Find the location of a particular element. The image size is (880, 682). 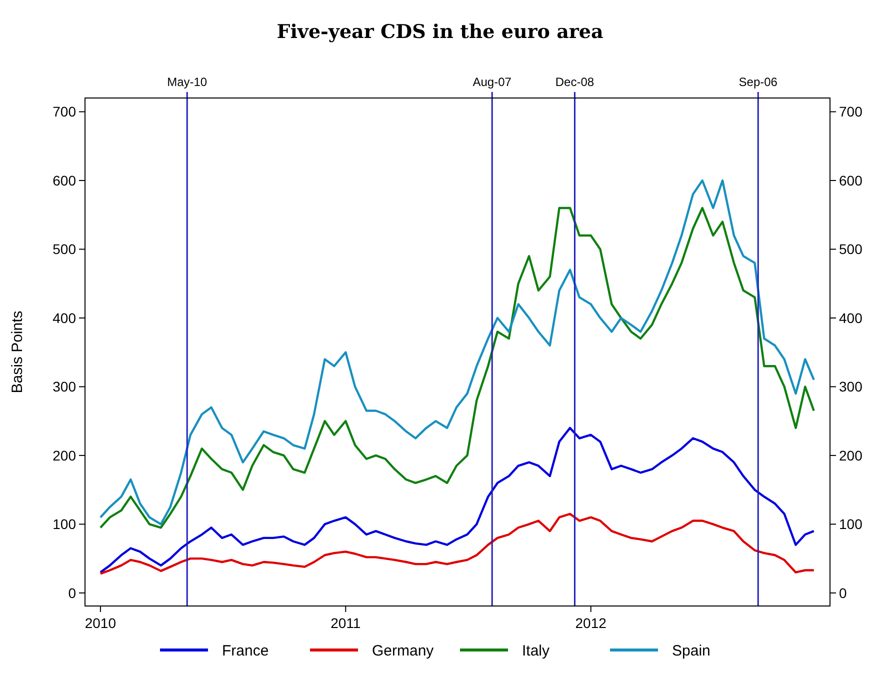

y2-tick-label: 300 is located at coordinates (851, 386).